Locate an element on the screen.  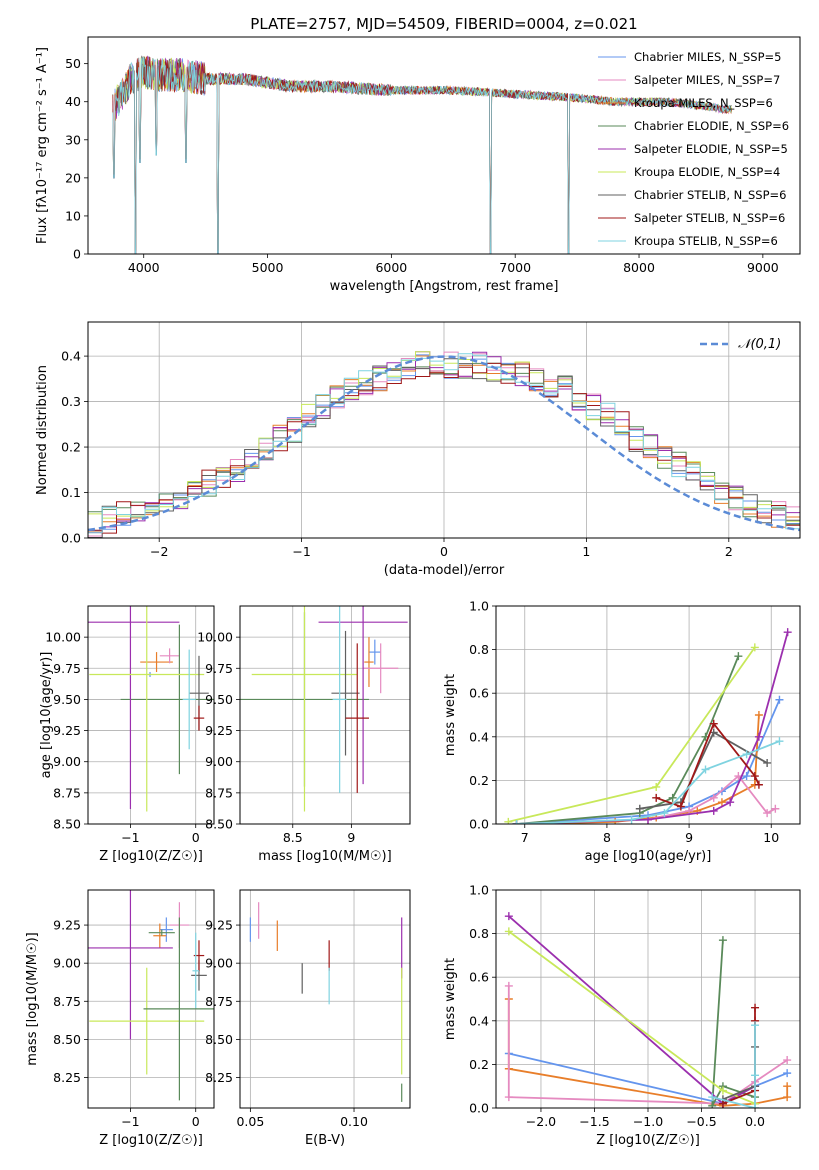
y-tick-label: 1.0 is located at coordinates (479, 606).